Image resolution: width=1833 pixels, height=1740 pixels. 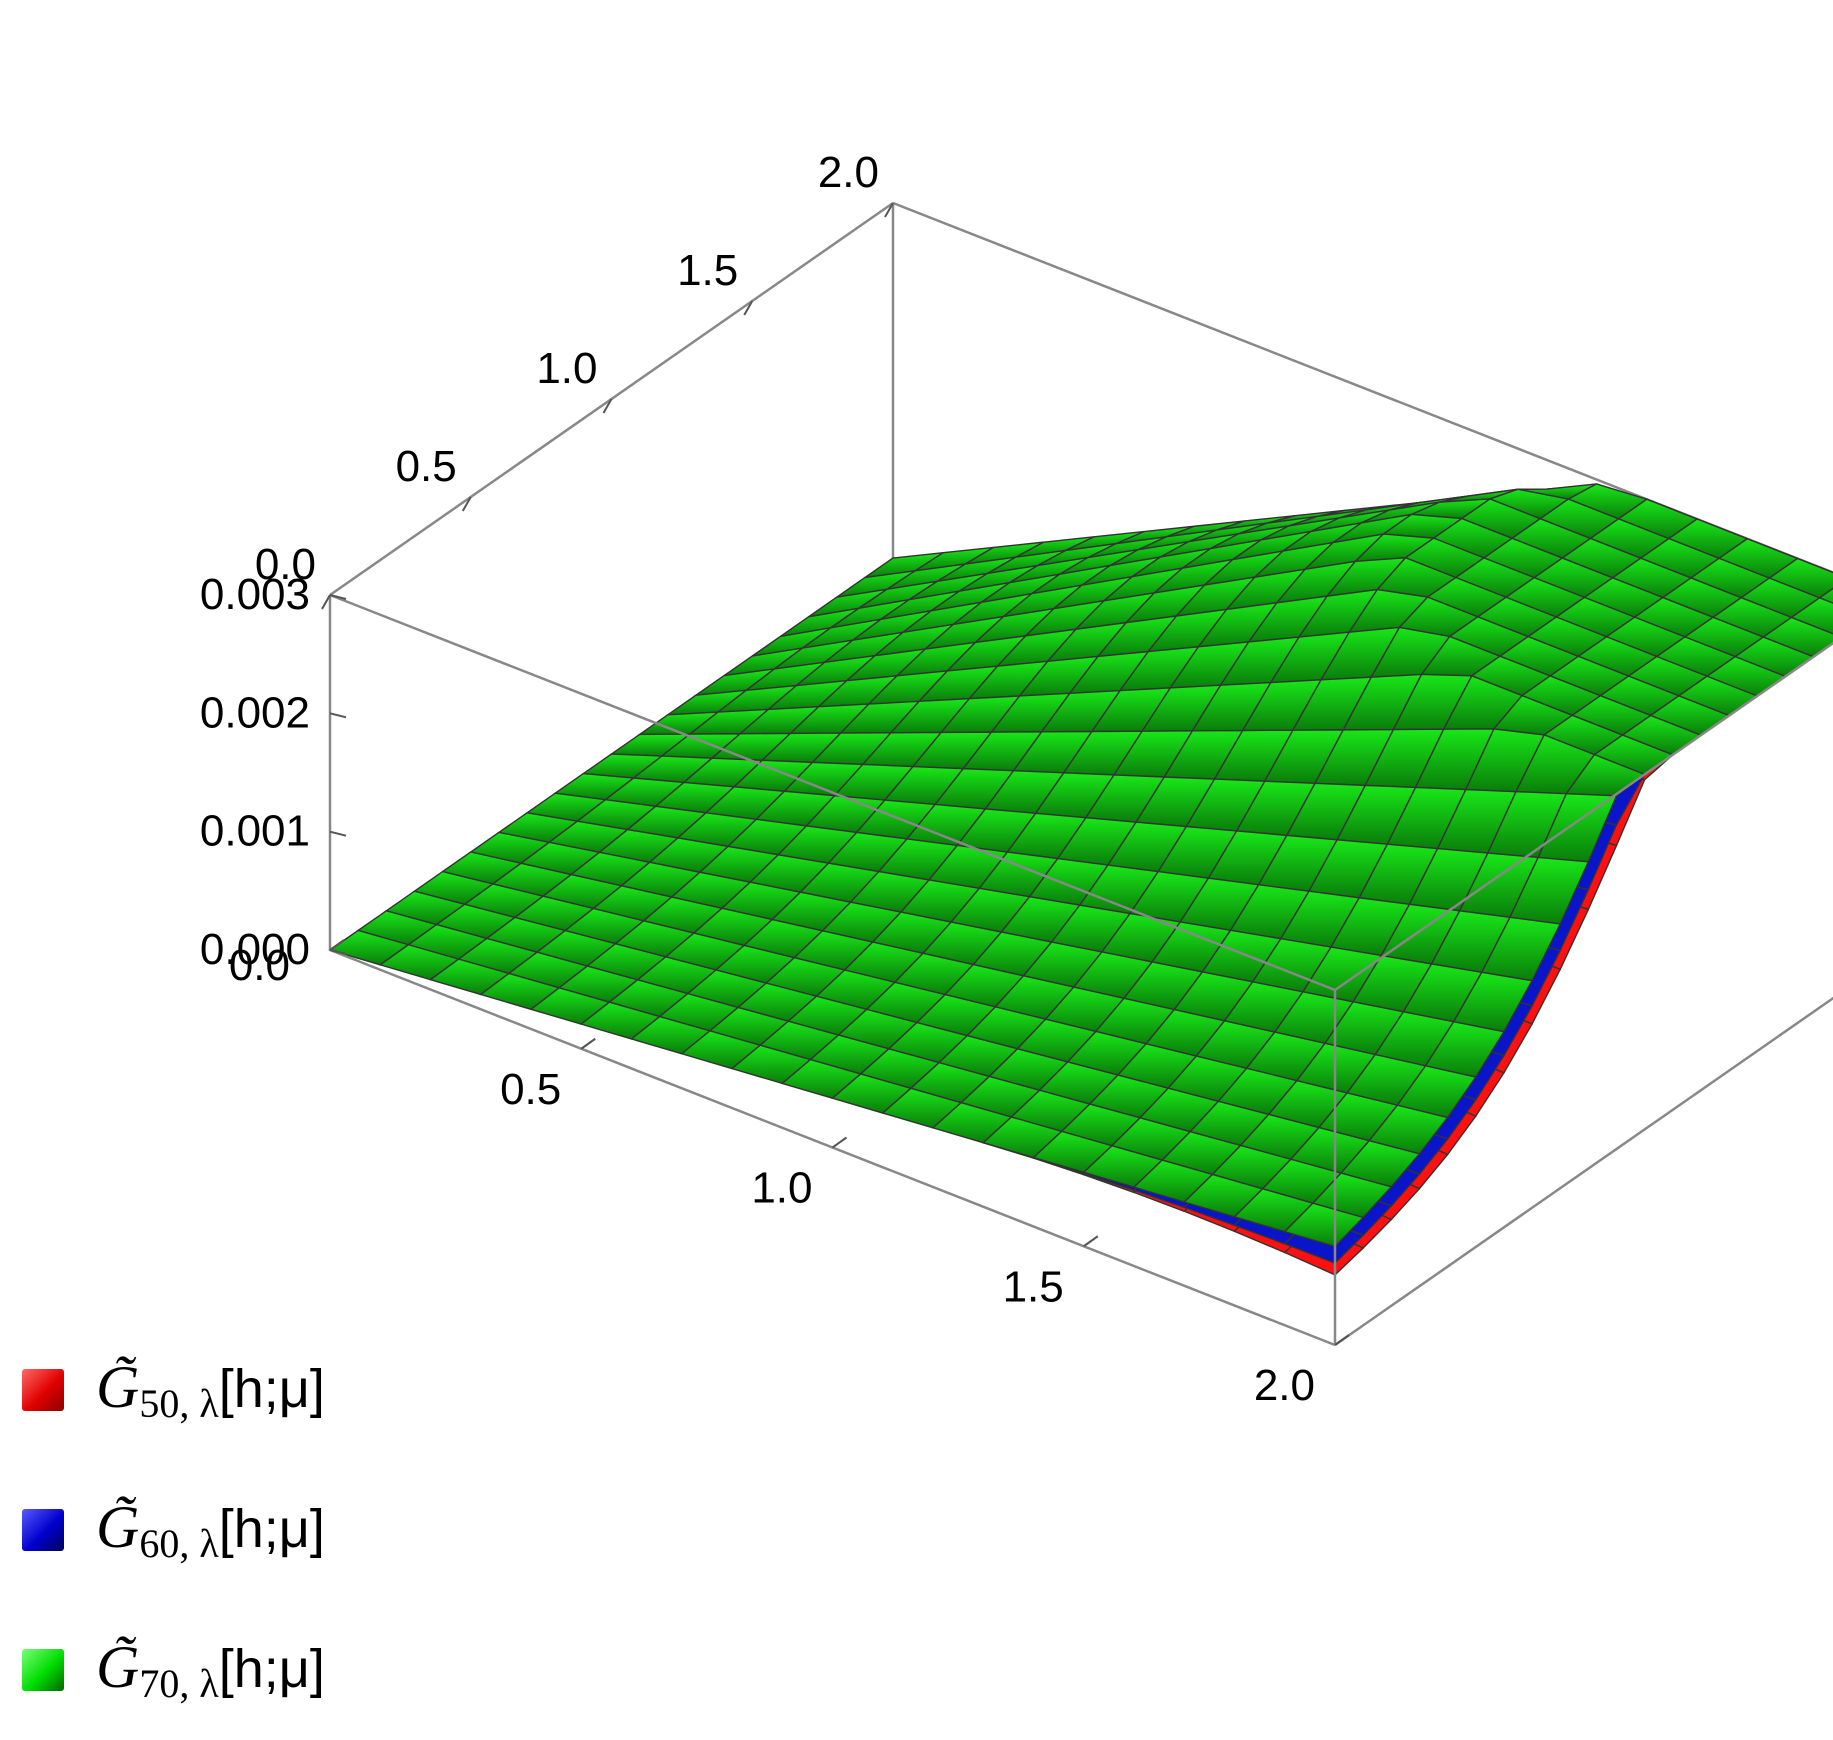 I want to click on legend-label-g70: G̃70, λ[h;μ], so click(x=210, y=1670).